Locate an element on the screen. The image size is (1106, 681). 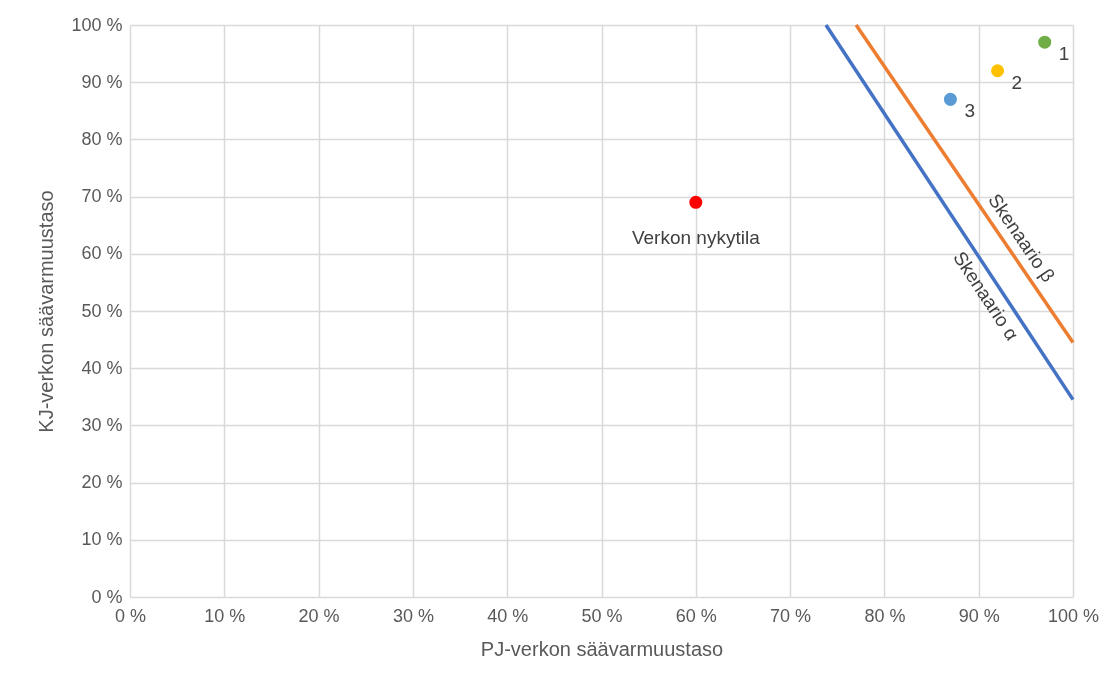
x-axis-title: PJ-verkon säävarmuustaso is located at coordinates (602, 648).